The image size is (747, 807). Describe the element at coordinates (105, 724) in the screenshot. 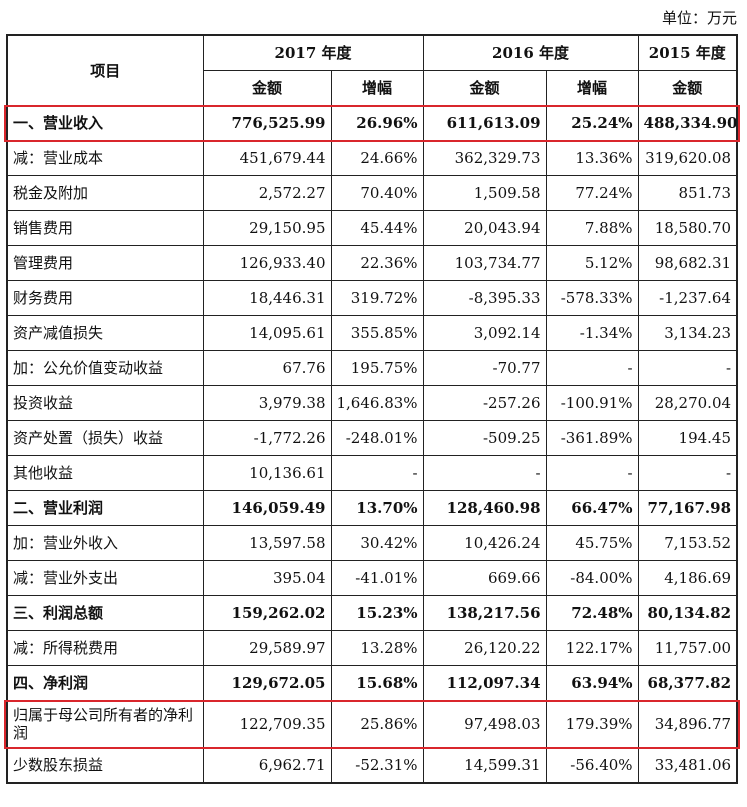

I see `row-label: 归属于母公司所有者的净利润` at that location.